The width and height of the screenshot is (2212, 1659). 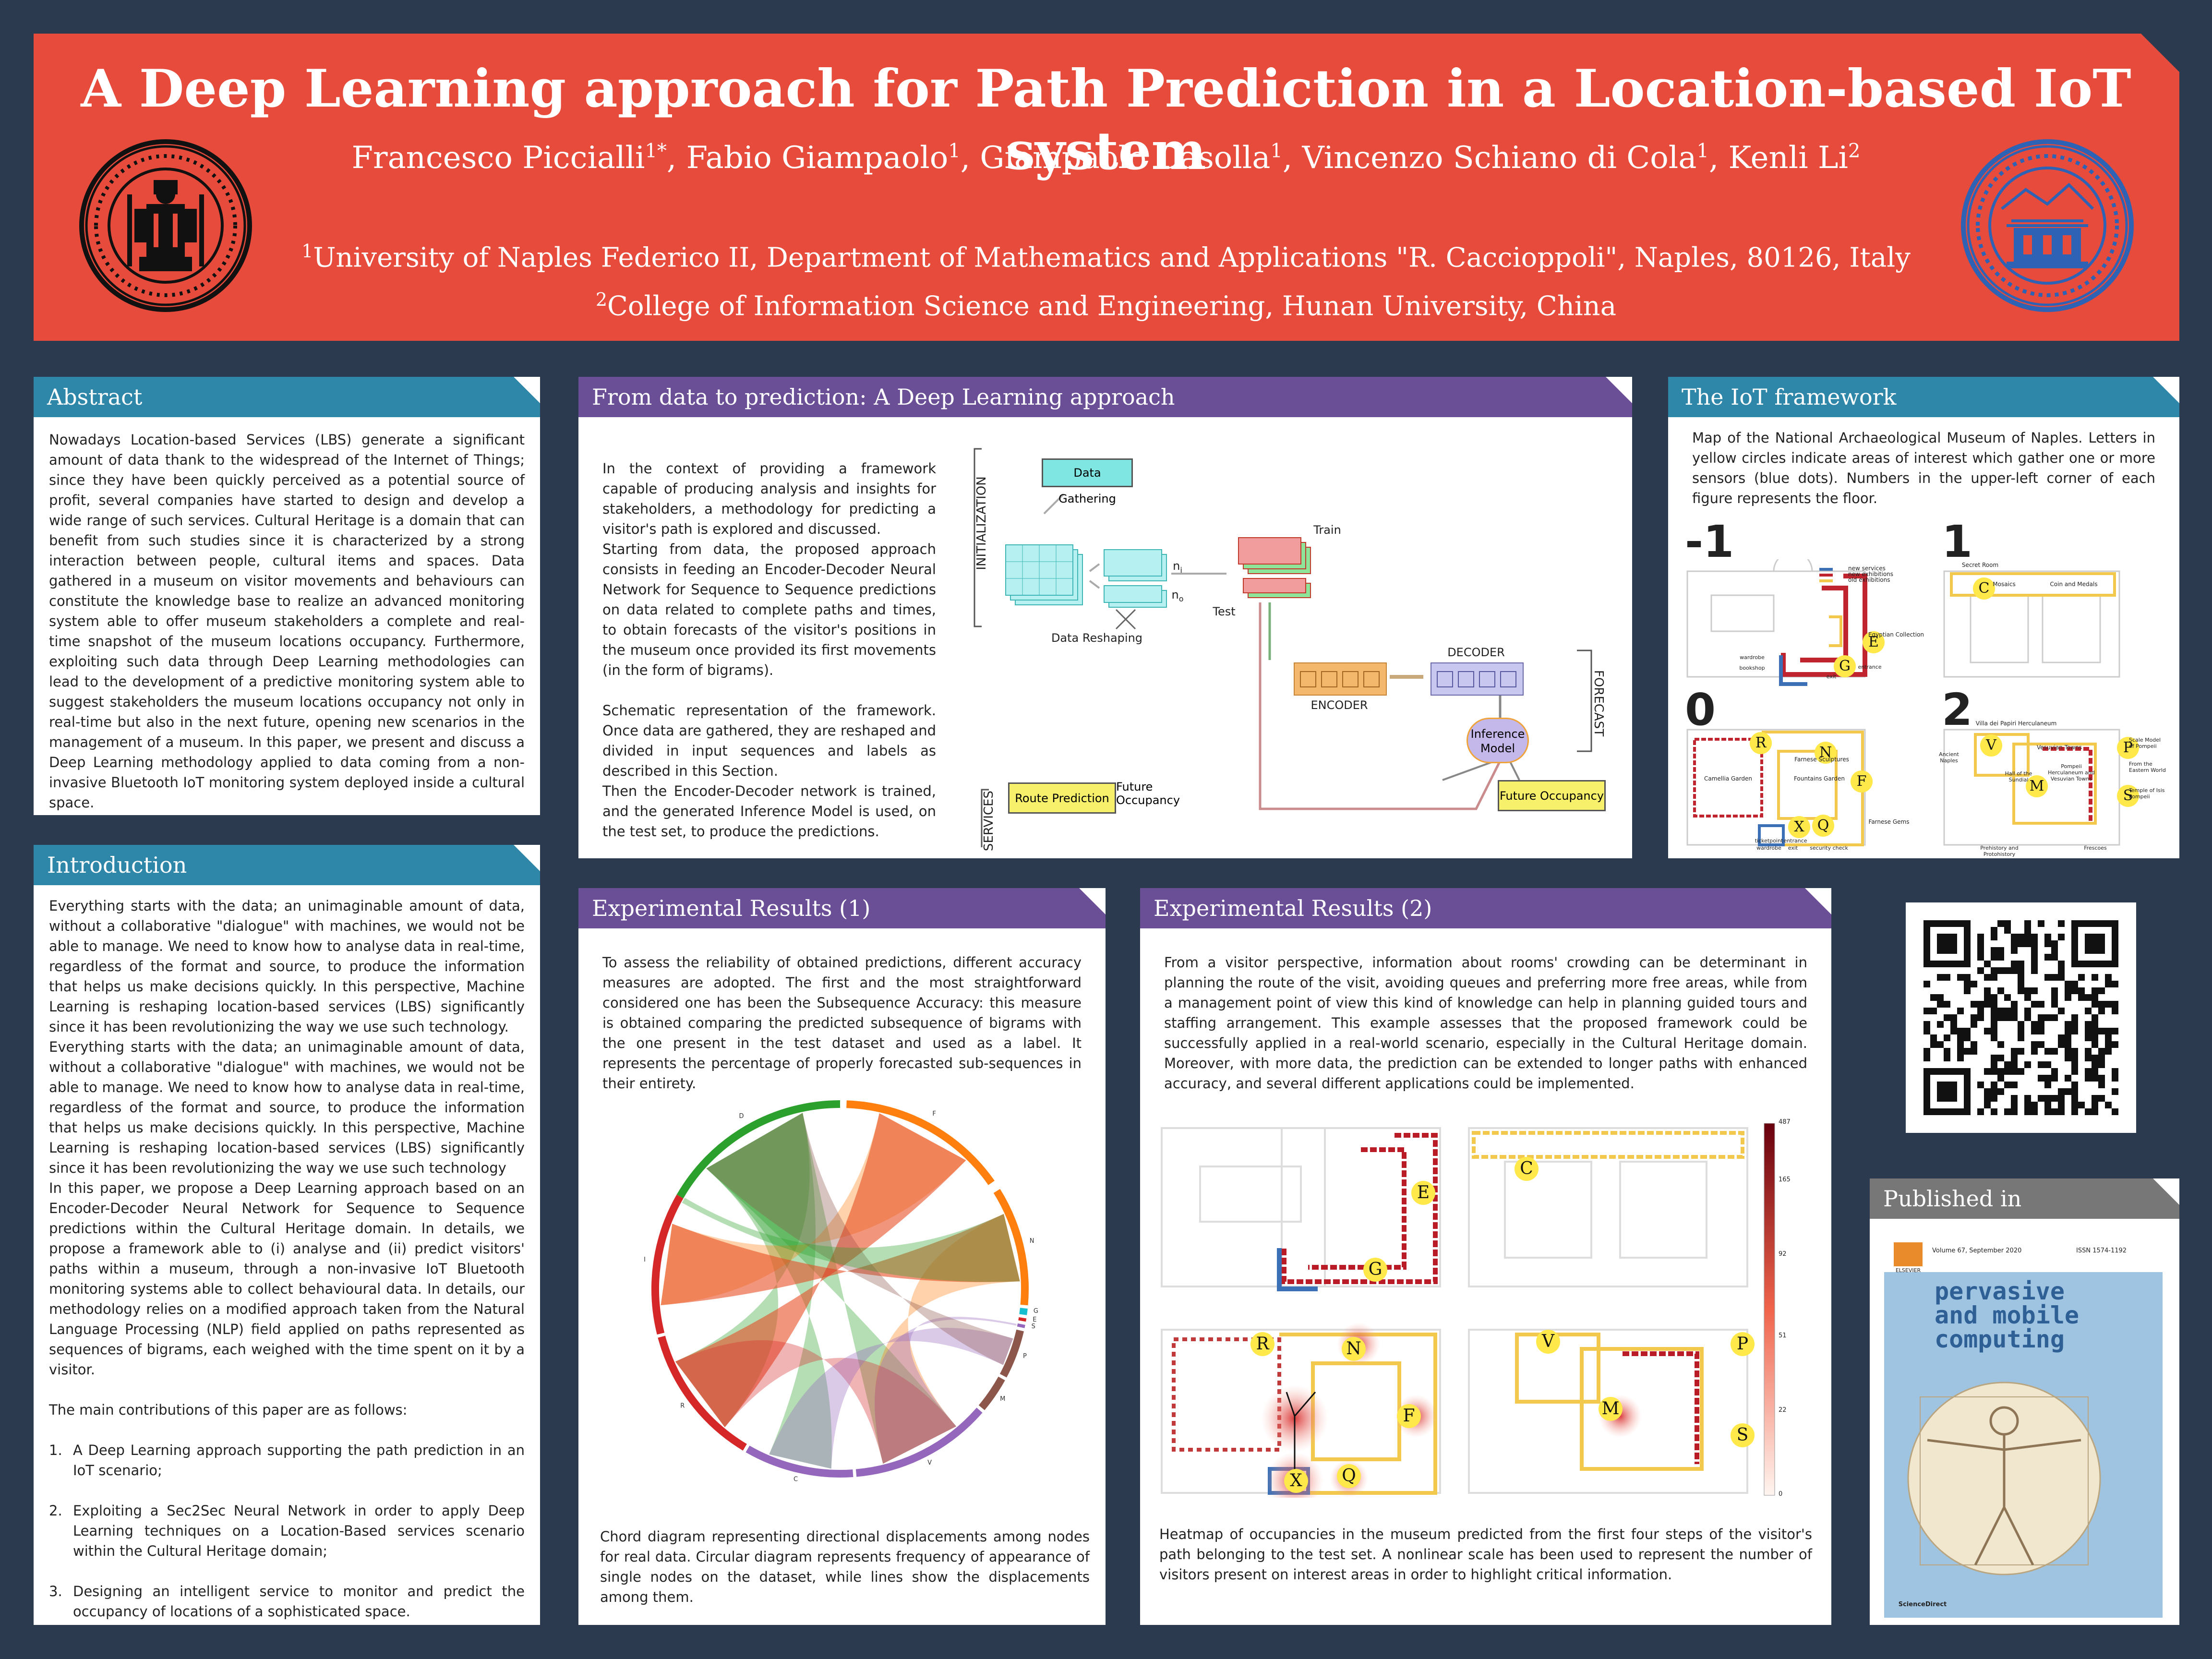 I want to click on vitruvian-man-icon, so click(x=2004, y=1478).